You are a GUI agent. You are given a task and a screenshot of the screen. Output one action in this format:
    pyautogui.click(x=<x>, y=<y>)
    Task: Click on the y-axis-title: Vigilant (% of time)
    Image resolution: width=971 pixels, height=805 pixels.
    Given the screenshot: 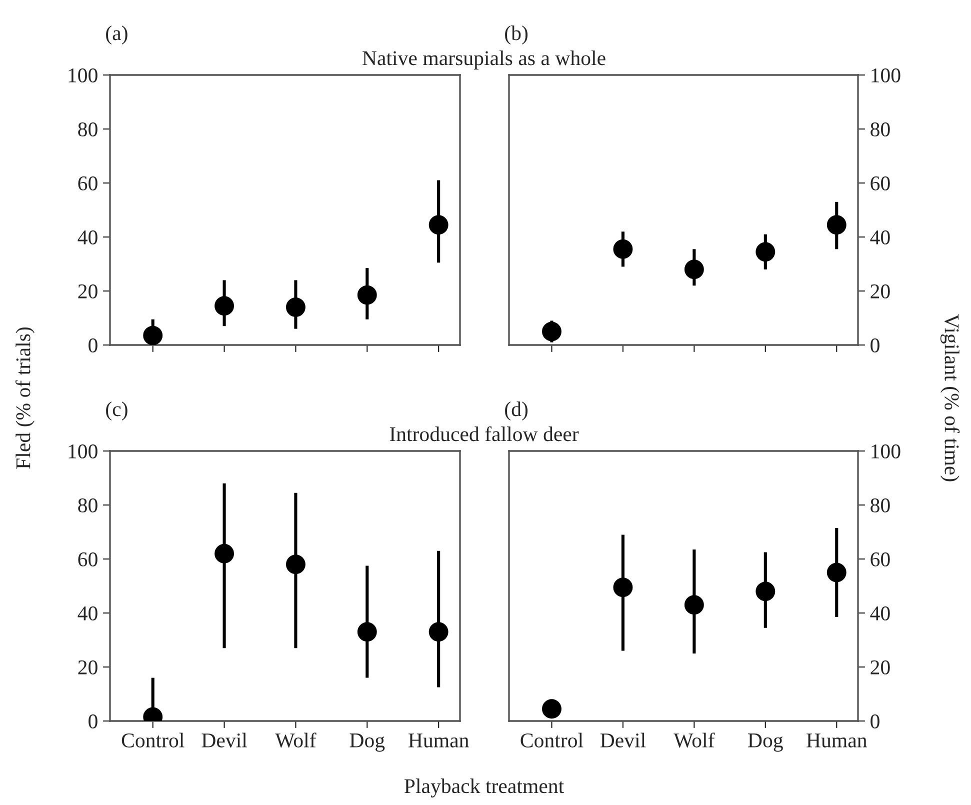 What is the action you would take?
    pyautogui.click(x=950, y=398)
    